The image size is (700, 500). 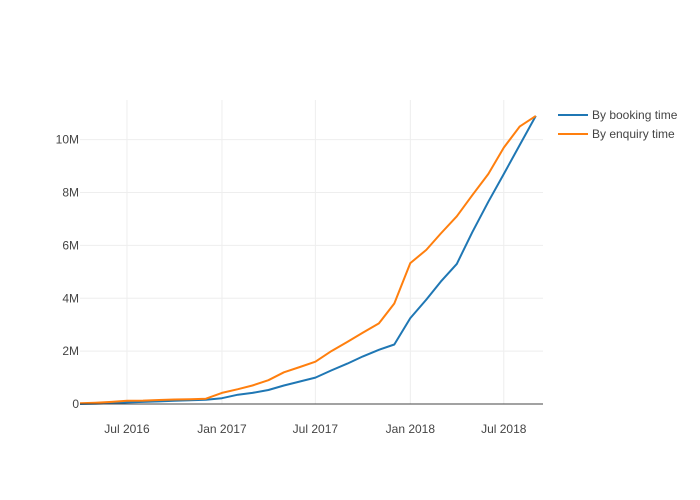 I want to click on x-tick-label: Jul 2017, so click(x=316, y=429).